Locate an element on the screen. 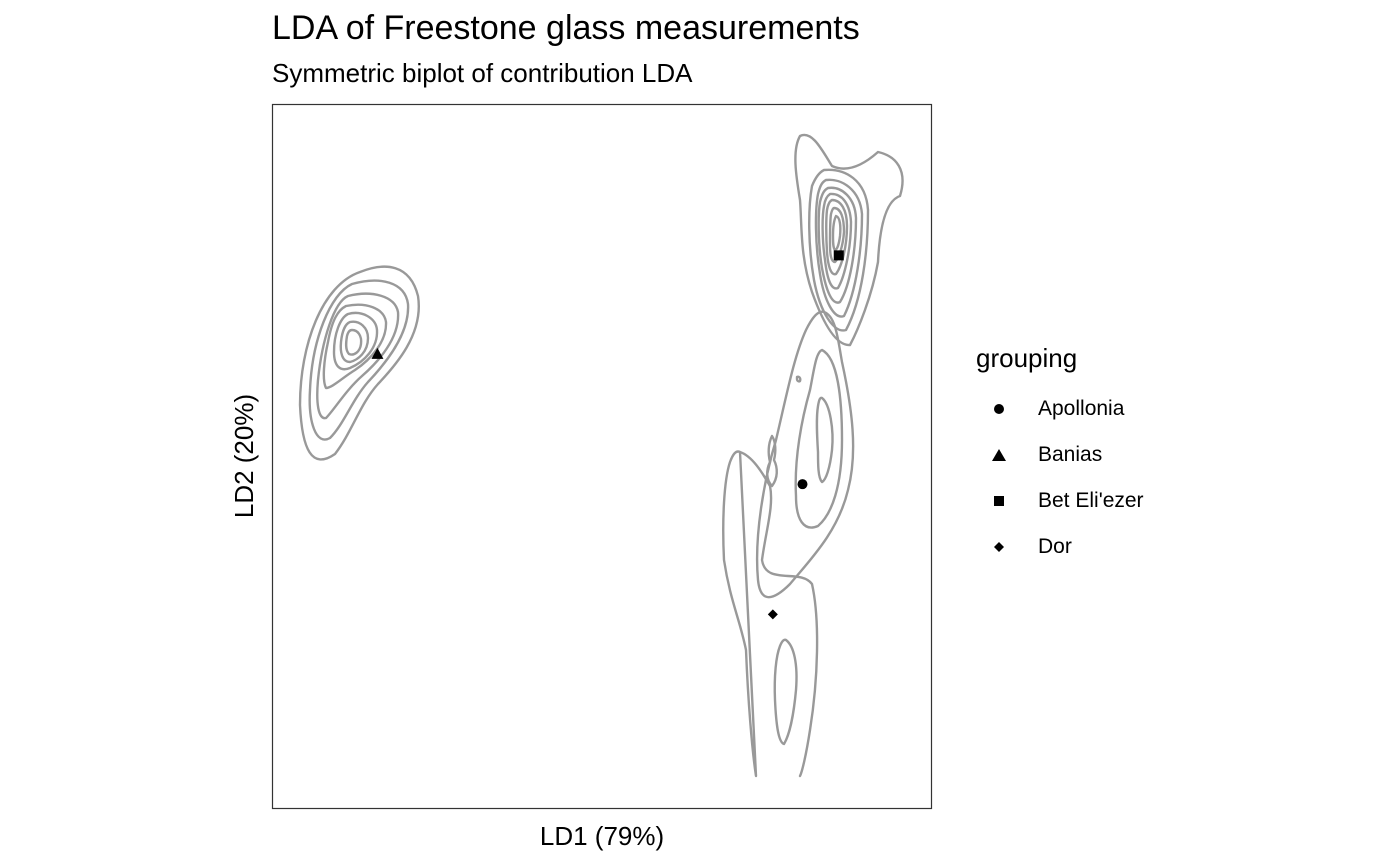 The width and height of the screenshot is (1400, 866). x-axis-label: LD1 (79%) is located at coordinates (602, 836).